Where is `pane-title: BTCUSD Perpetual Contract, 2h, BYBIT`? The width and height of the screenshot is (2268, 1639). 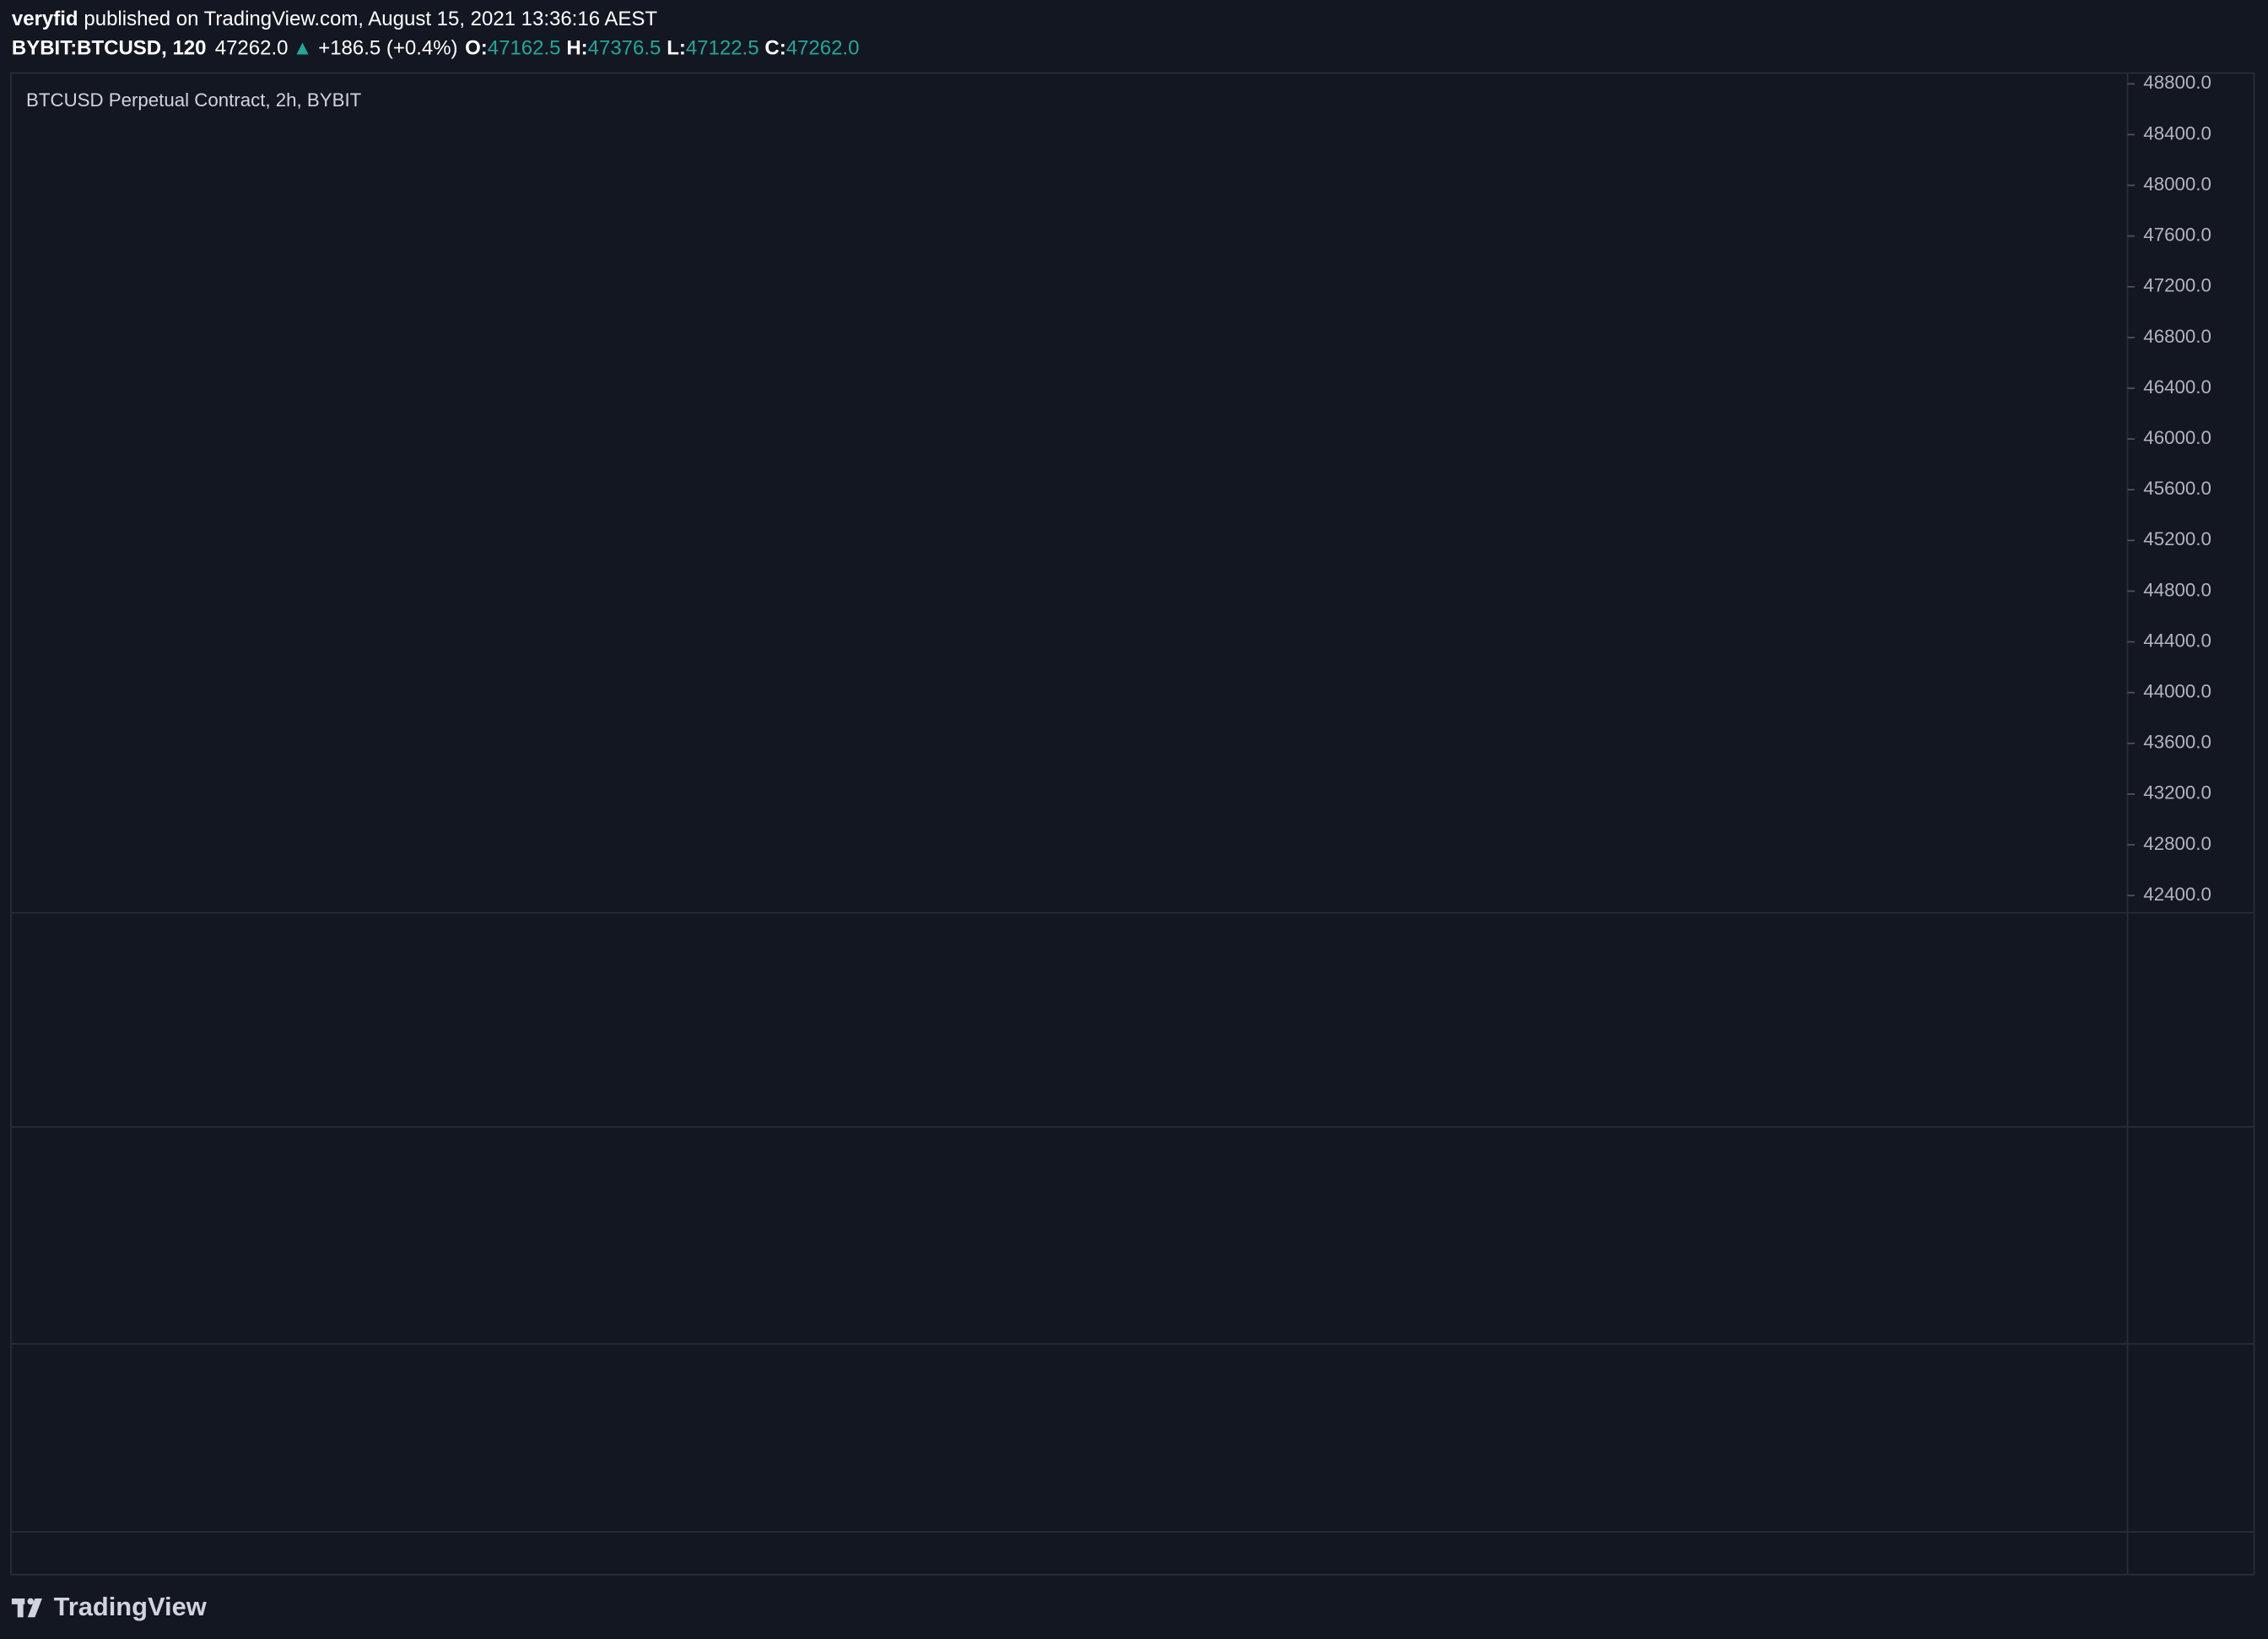
pane-title: BTCUSD Perpetual Contract, 2h, BYBIT is located at coordinates (194, 100).